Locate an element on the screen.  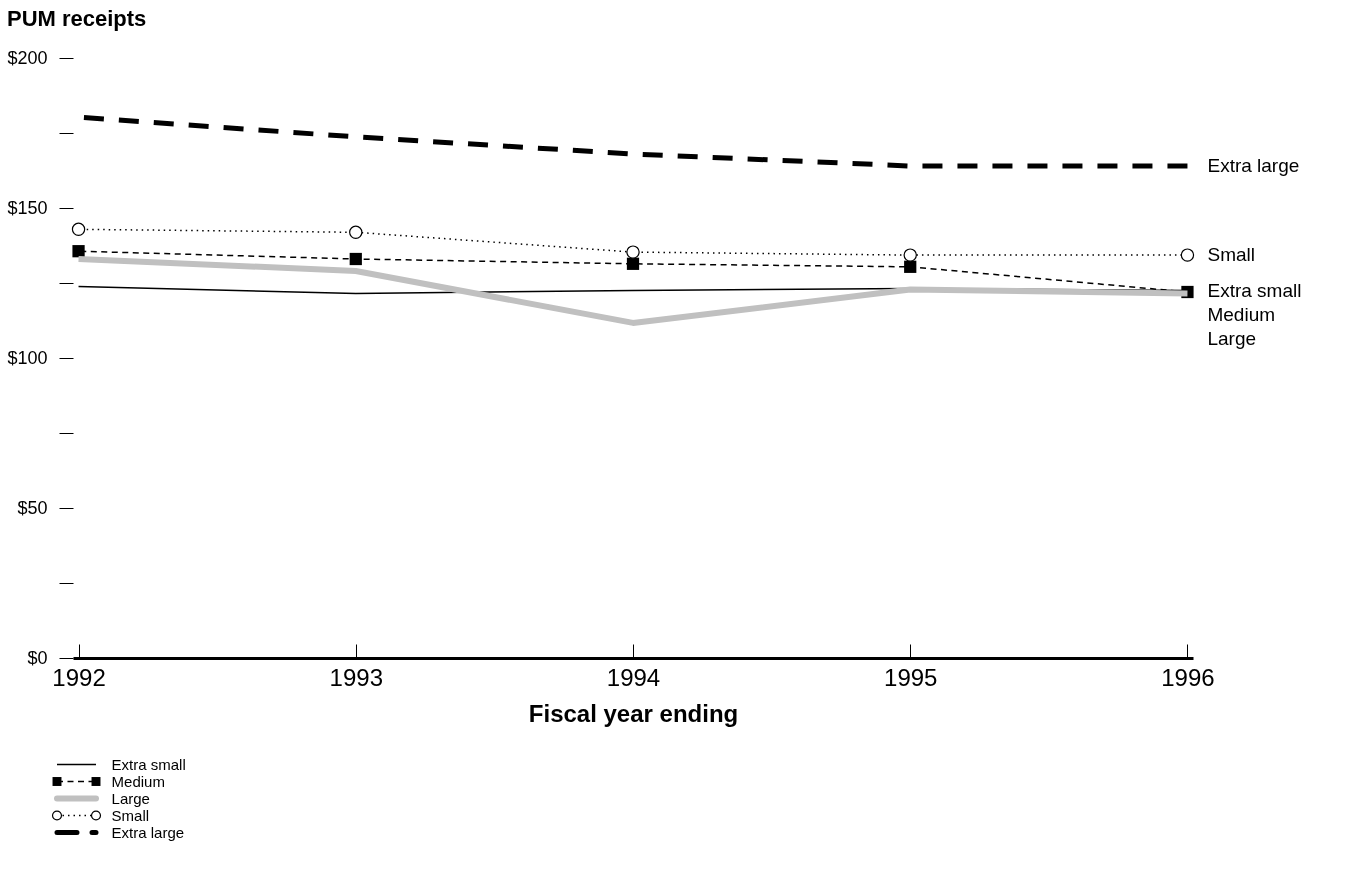
text: Small is located at coordinates (1231, 255).